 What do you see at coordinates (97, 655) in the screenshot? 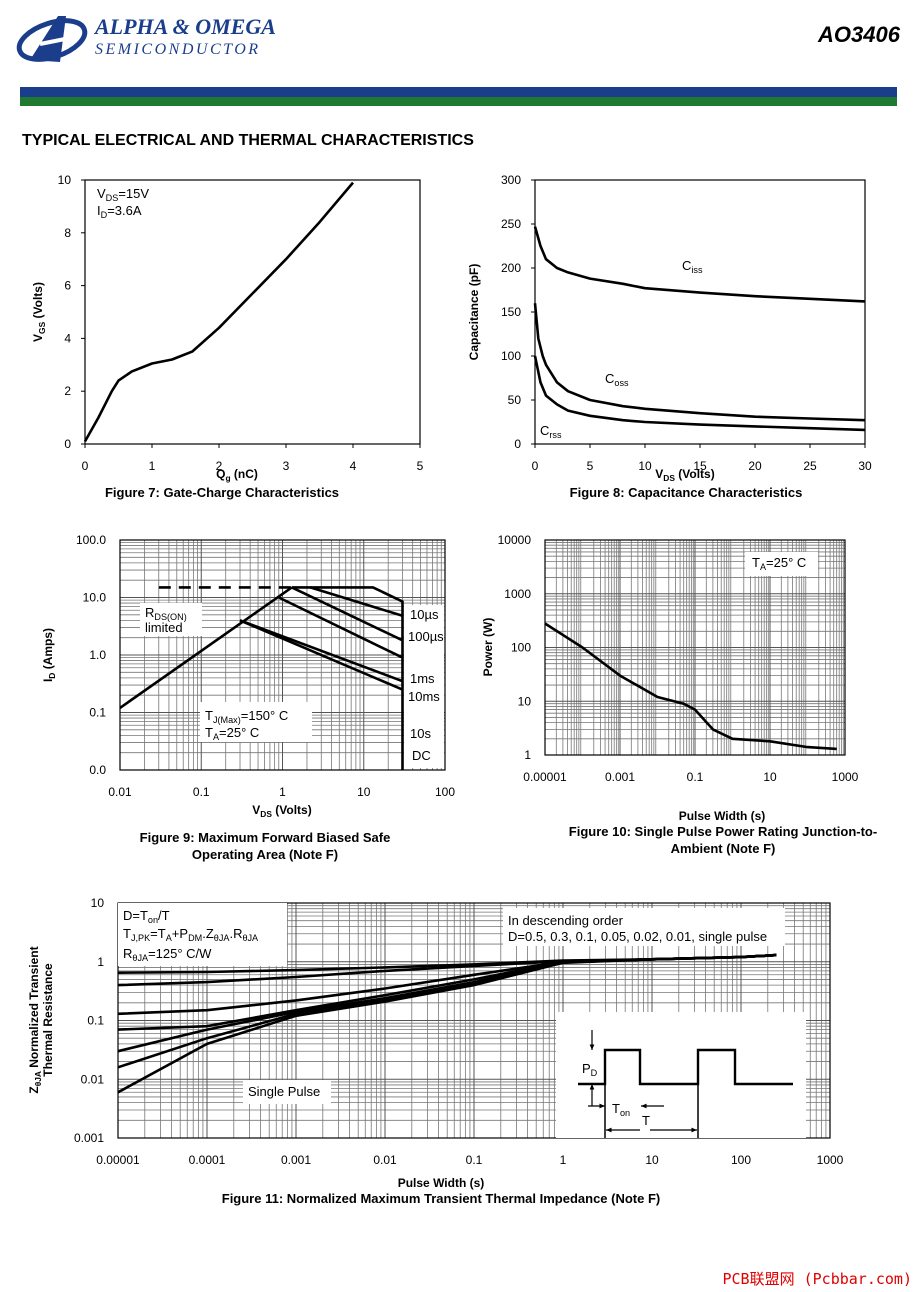
I see `y-tick-label: 1.0` at bounding box center [97, 655].